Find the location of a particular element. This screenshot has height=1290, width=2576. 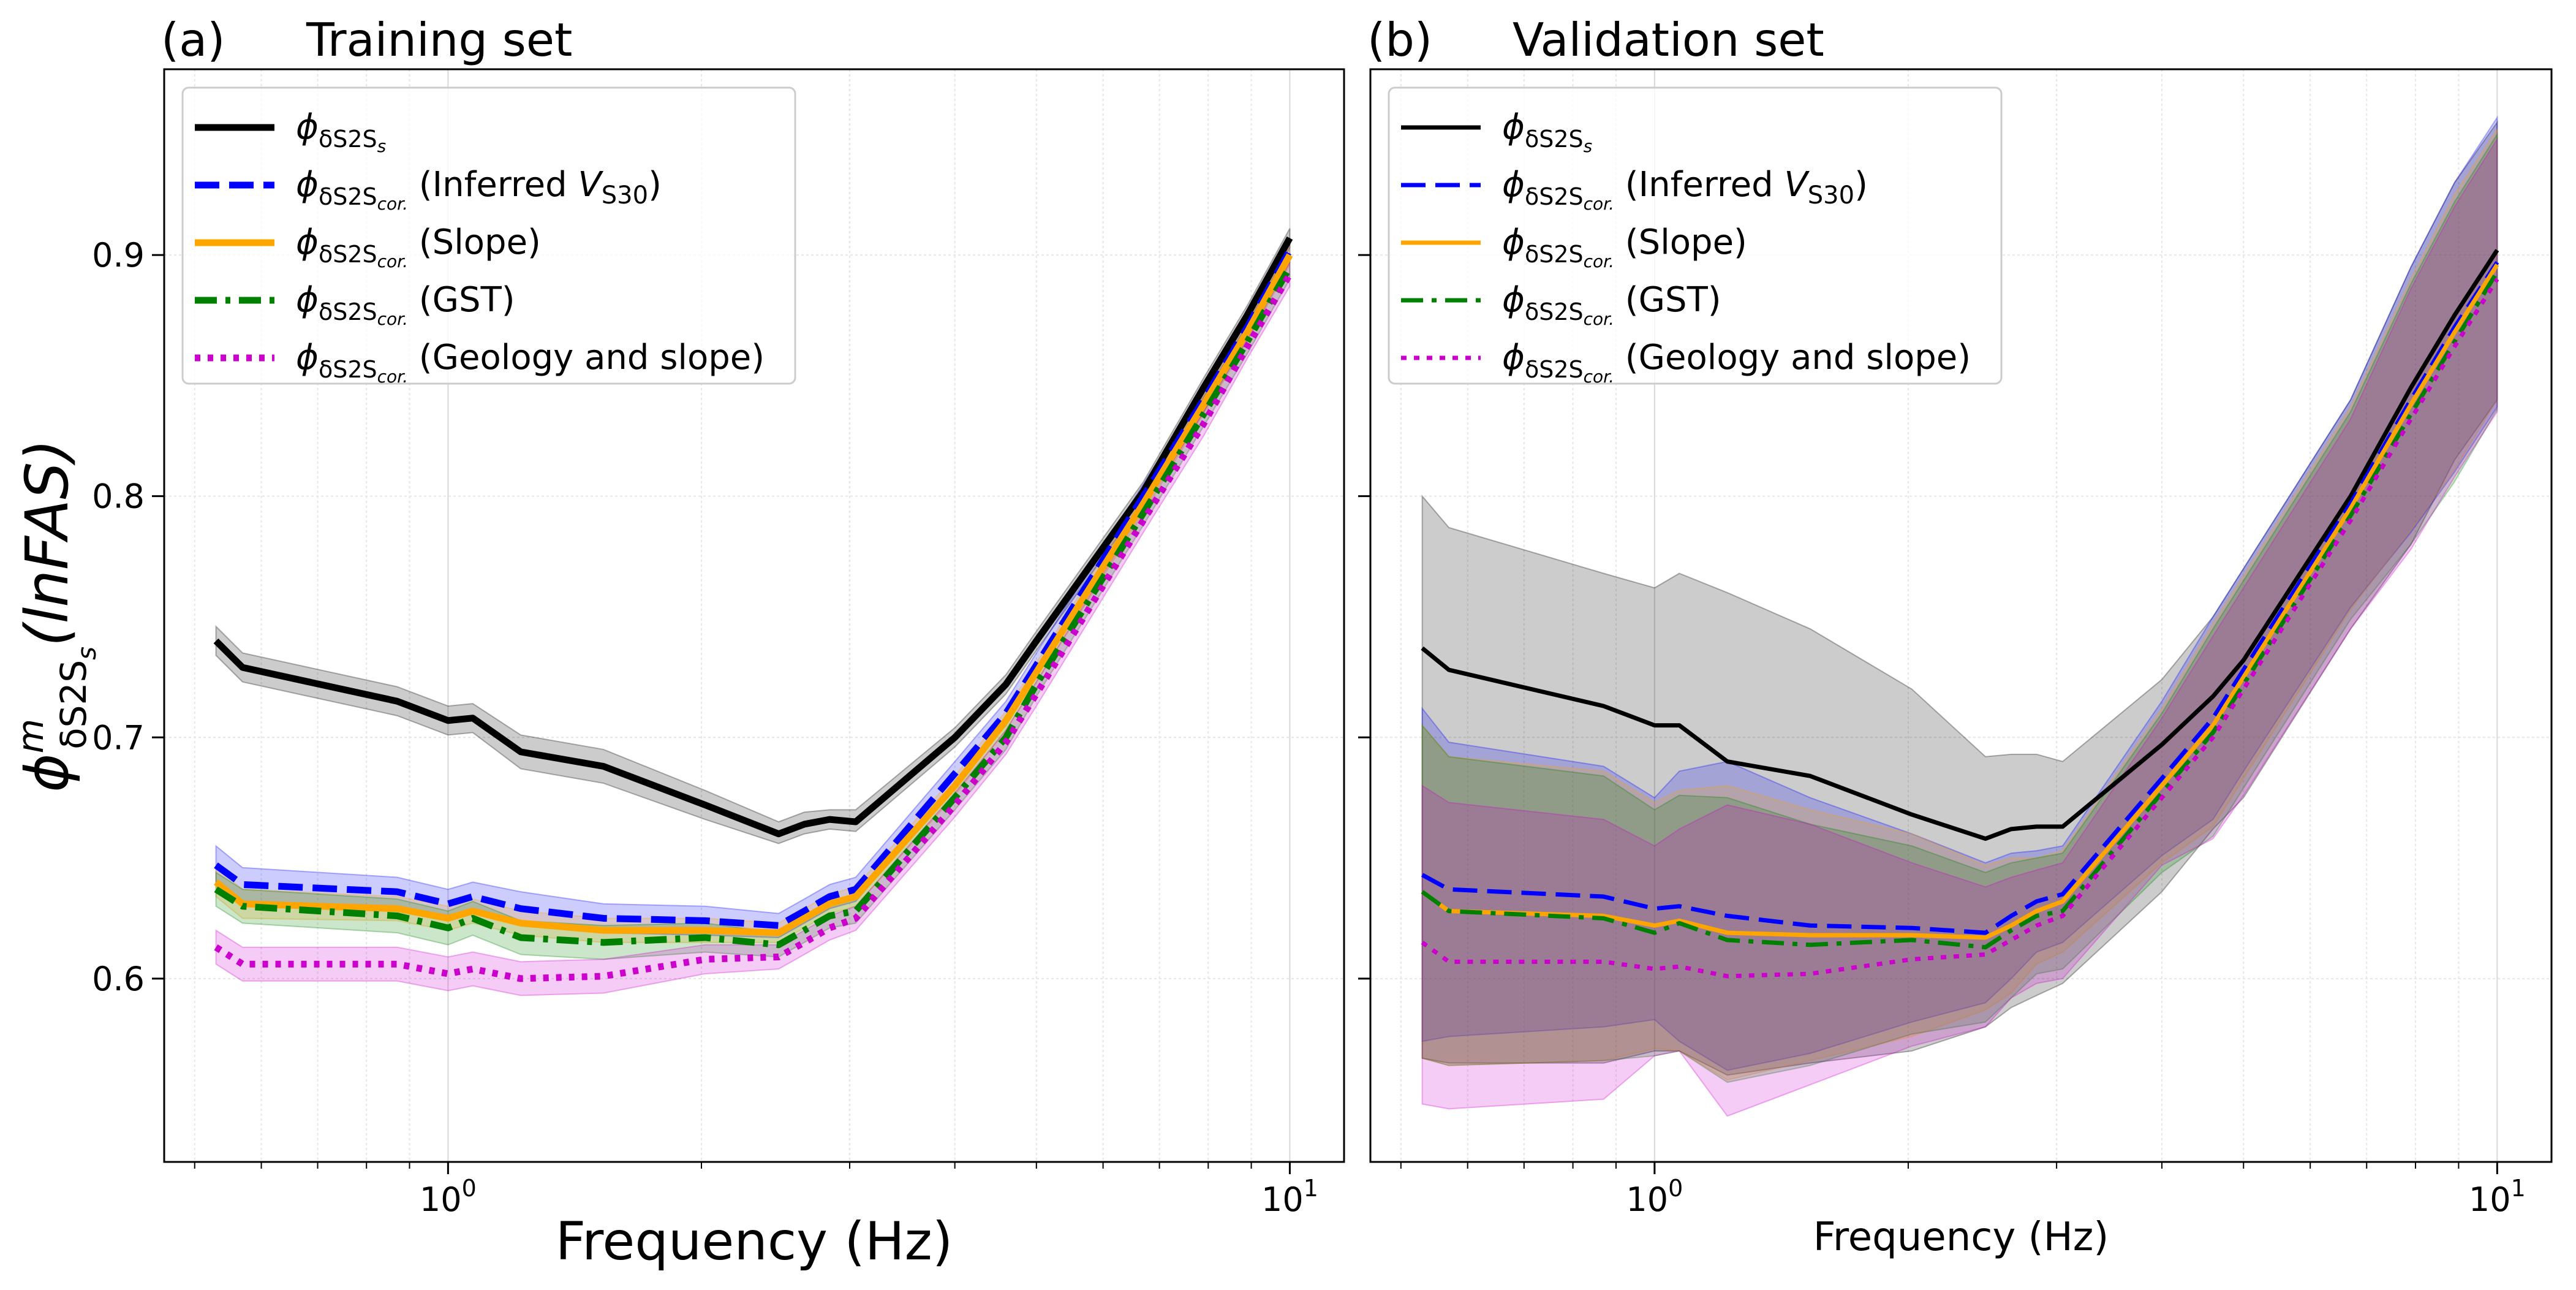

panel-label: (b) is located at coordinates (1399, 40).